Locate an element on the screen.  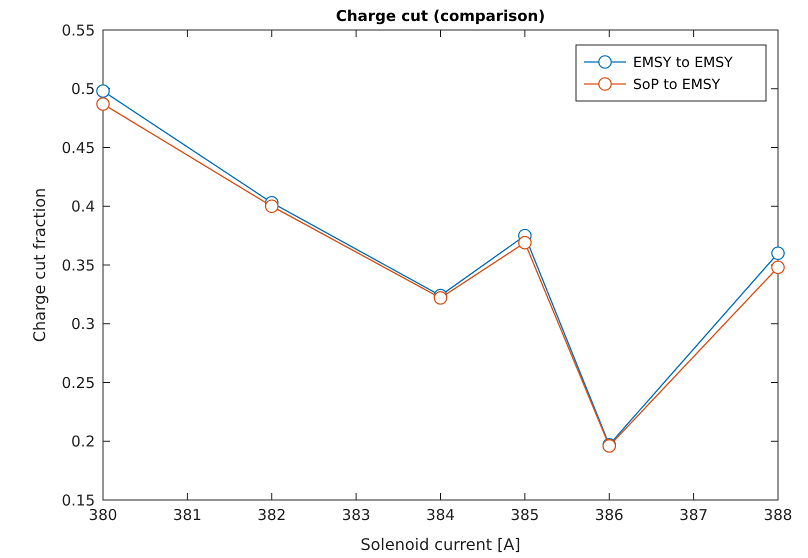
y-axis-title: Charge cut fraction is located at coordinates (39, 265).